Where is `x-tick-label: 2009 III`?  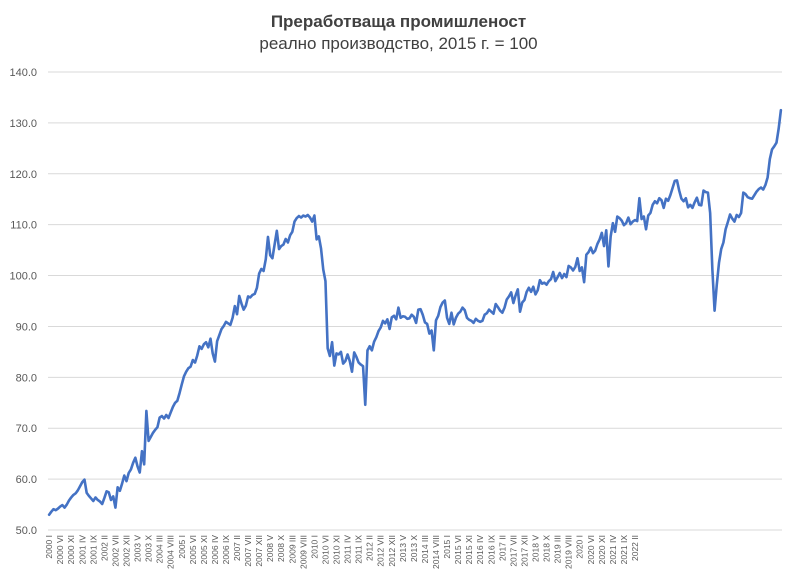 x-tick-label: 2009 III is located at coordinates (292, 549).